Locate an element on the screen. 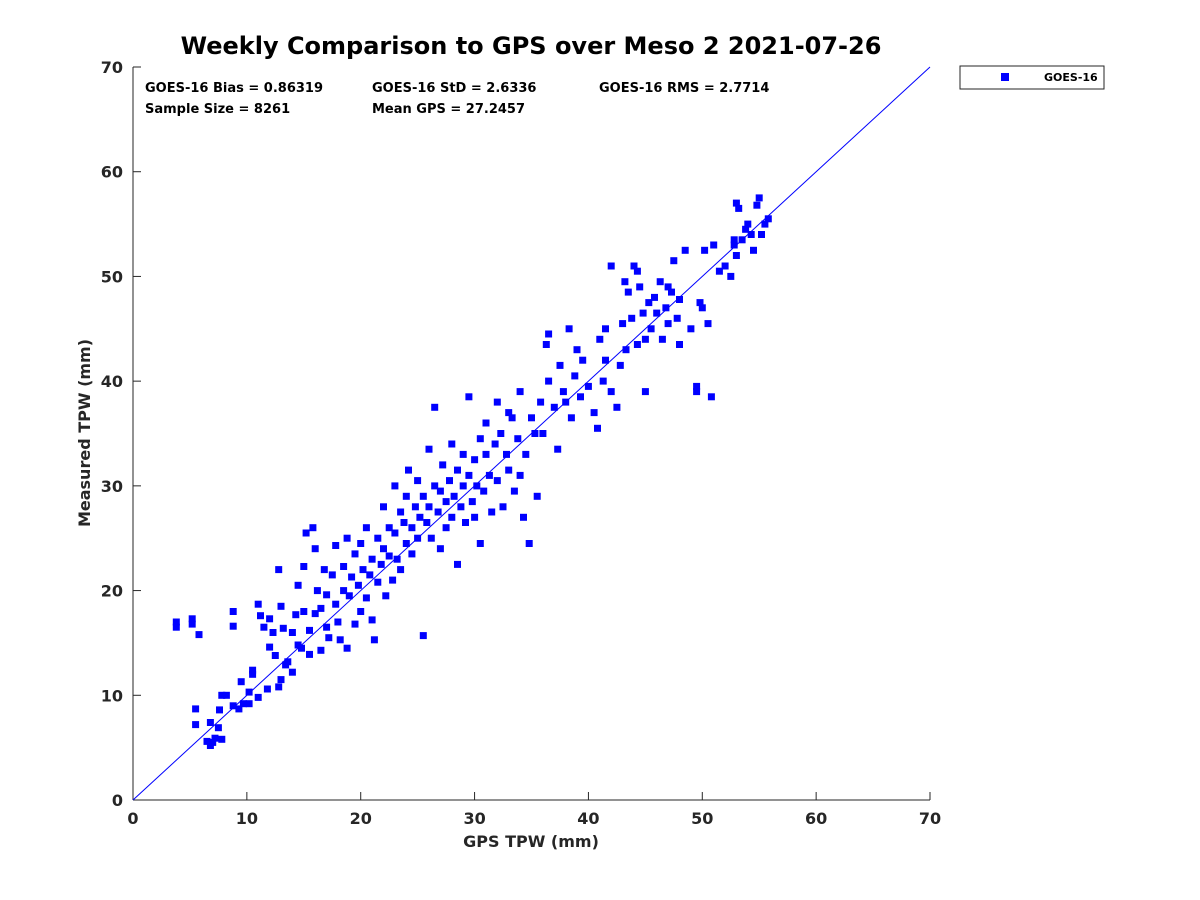 The width and height of the screenshot is (1200, 900). y-tick-label: 60 is located at coordinates (112, 172).